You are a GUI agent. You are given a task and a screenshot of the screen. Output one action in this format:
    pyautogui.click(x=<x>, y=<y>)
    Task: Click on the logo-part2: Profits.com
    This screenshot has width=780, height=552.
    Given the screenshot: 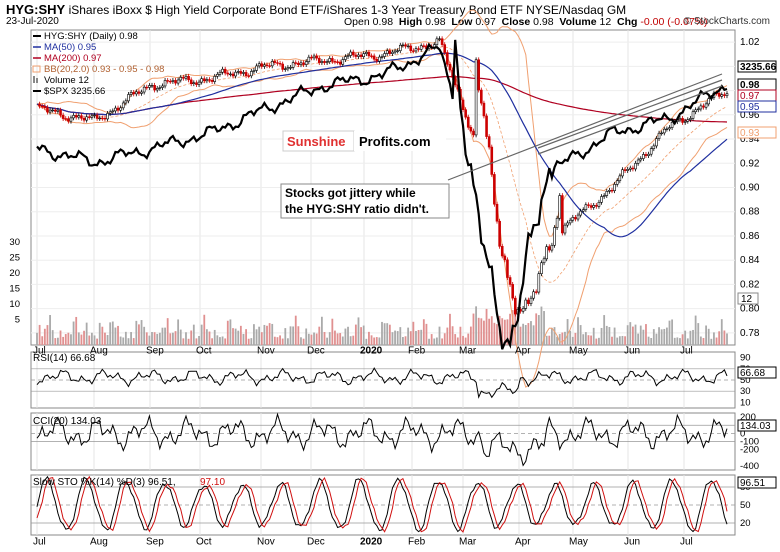 What is the action you would take?
    pyautogui.click(x=395, y=141)
    